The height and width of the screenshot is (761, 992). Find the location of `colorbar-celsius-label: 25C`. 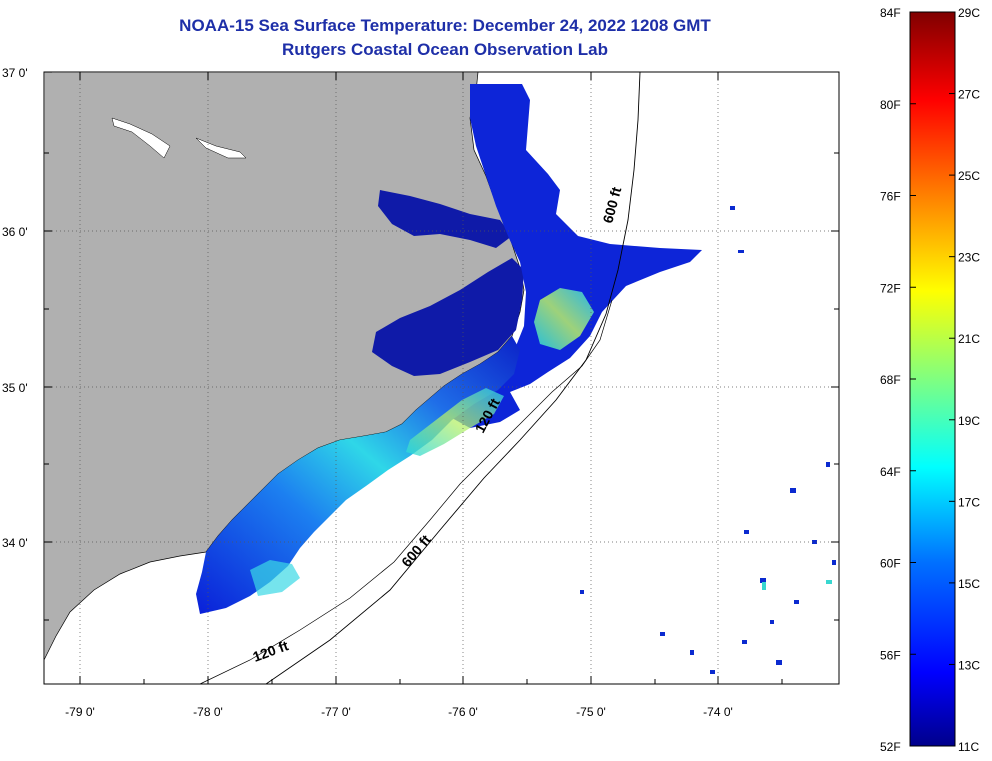

colorbar-celsius-label: 25C is located at coordinates (969, 176).